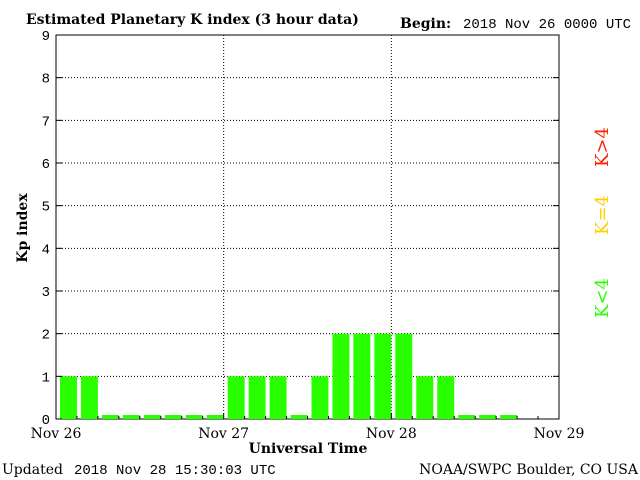  Describe the element at coordinates (175, 471) in the screenshot. I see `updated-value: 2018 Nov 28 15:30:03 UTC` at that location.